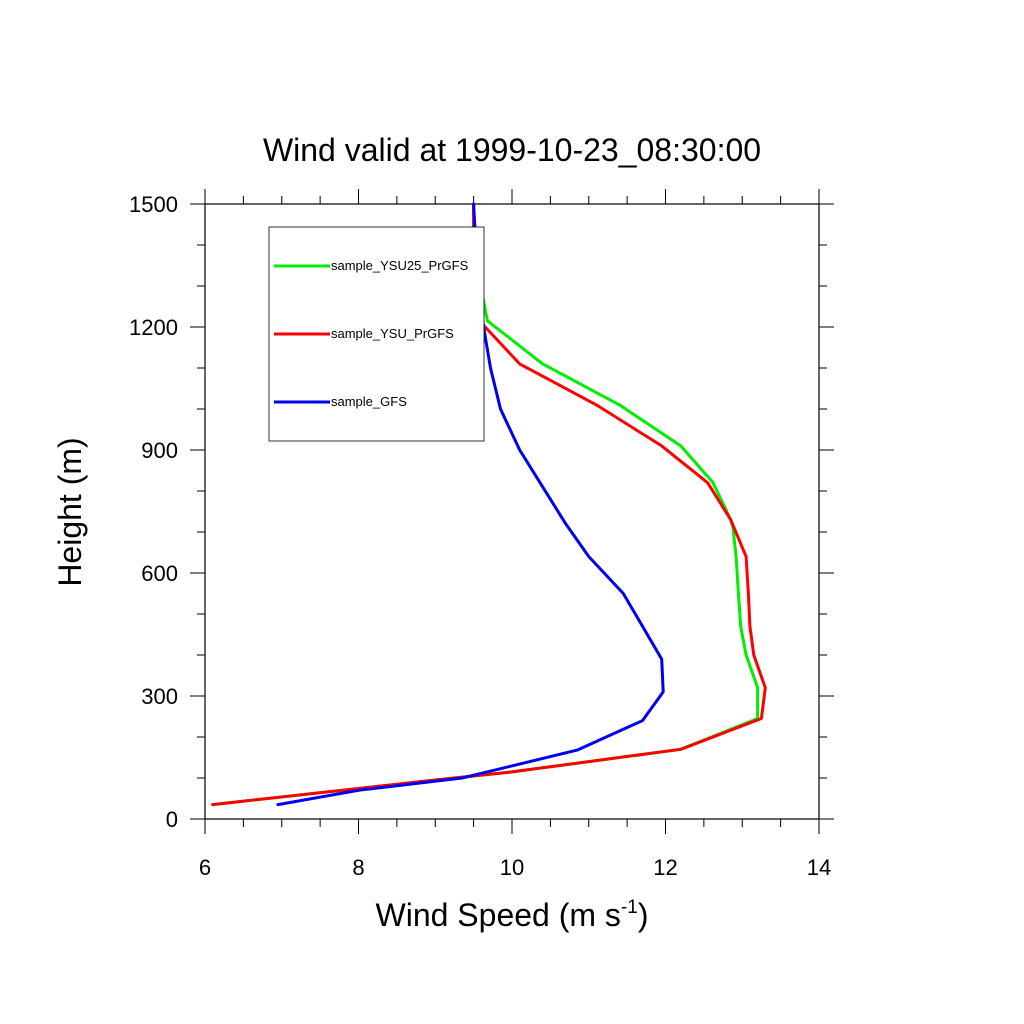 The height and width of the screenshot is (1024, 1024). What do you see at coordinates (629, 907) in the screenshot?
I see `x-axis-title-superscript: -1` at bounding box center [629, 907].